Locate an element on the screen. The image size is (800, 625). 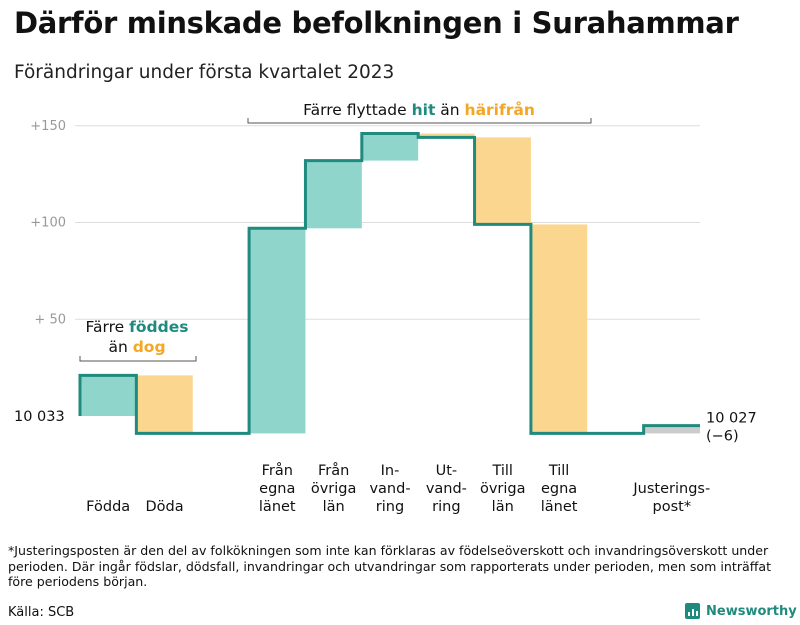
category-label-8-0: Till is located at coordinates (559, 471).